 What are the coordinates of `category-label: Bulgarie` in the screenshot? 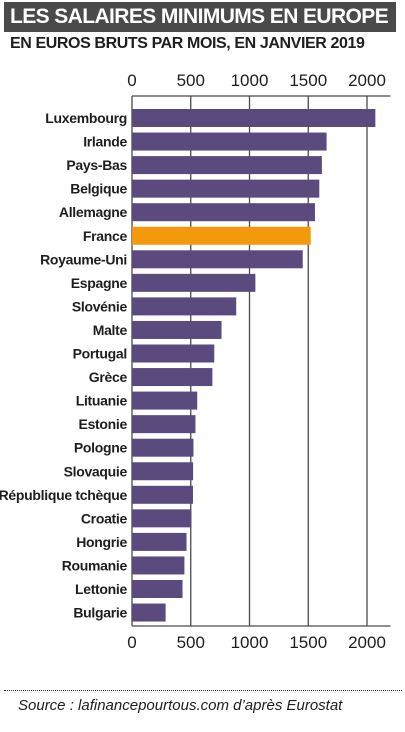 It's located at (100, 613).